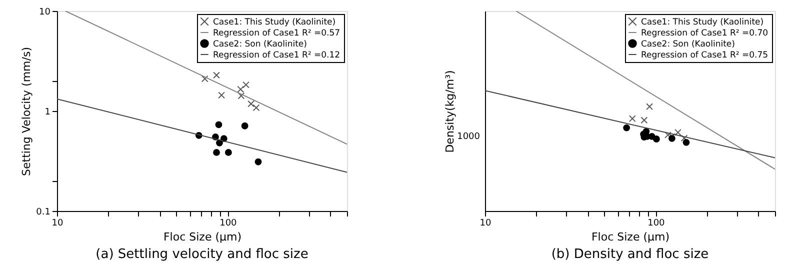 This screenshot has height=279, width=810. What do you see at coordinates (630, 254) in the screenshot?
I see `text: (b) Density and floc size` at bounding box center [630, 254].